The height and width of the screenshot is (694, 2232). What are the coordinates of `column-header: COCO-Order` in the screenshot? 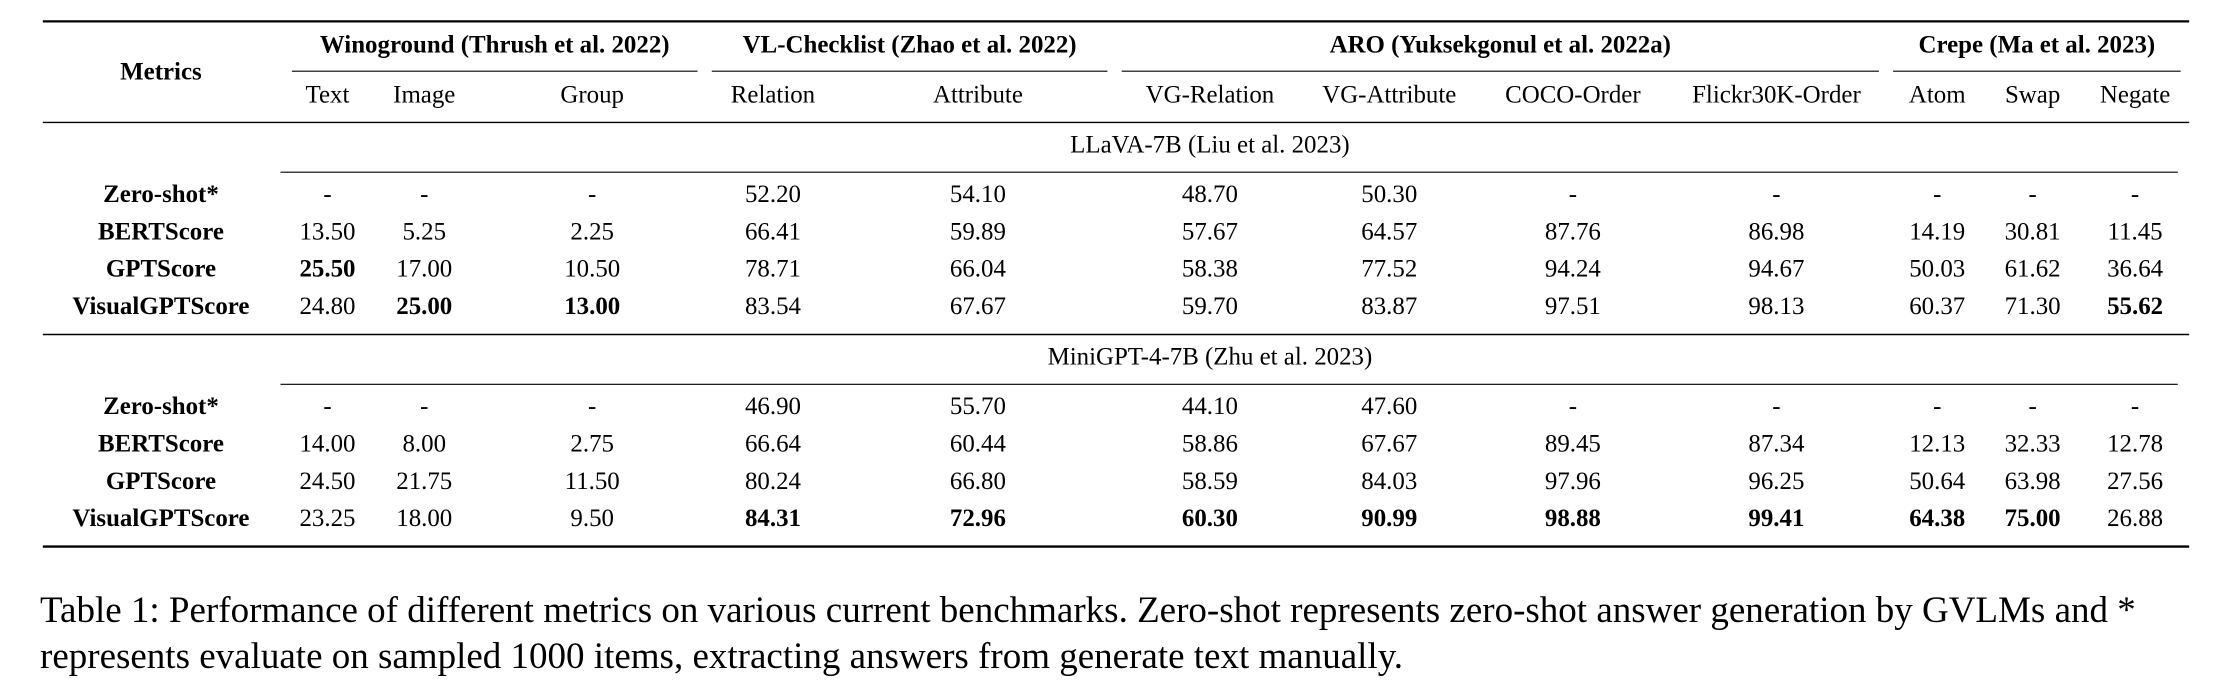 It's located at (1573, 95).